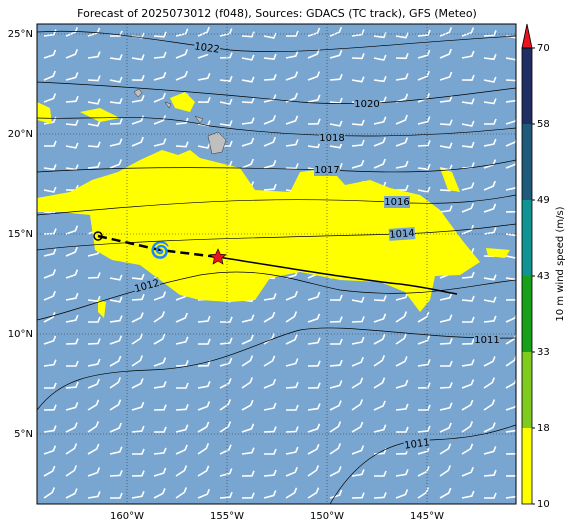 This screenshot has width=575, height=528. I want to click on wind-region, so click(102, 309).